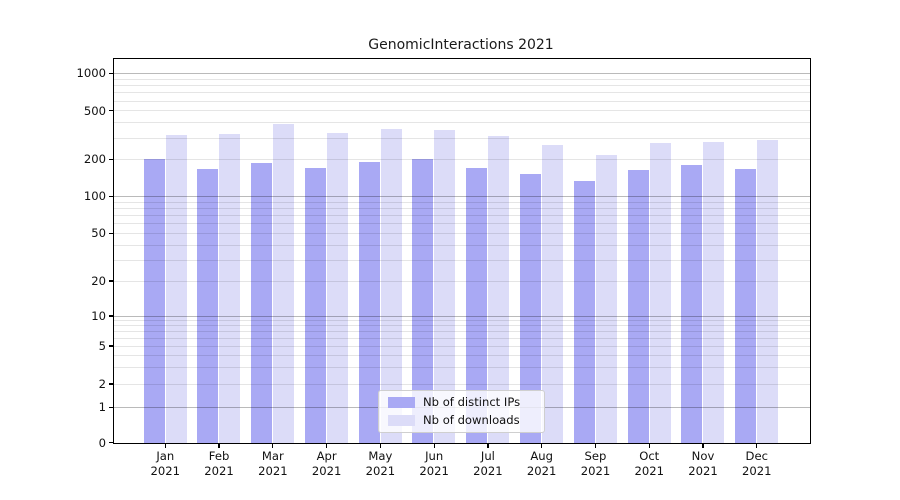  Describe the element at coordinates (284, 283) in the screenshot. I see `bar-nb-of-downloads-mar` at that location.